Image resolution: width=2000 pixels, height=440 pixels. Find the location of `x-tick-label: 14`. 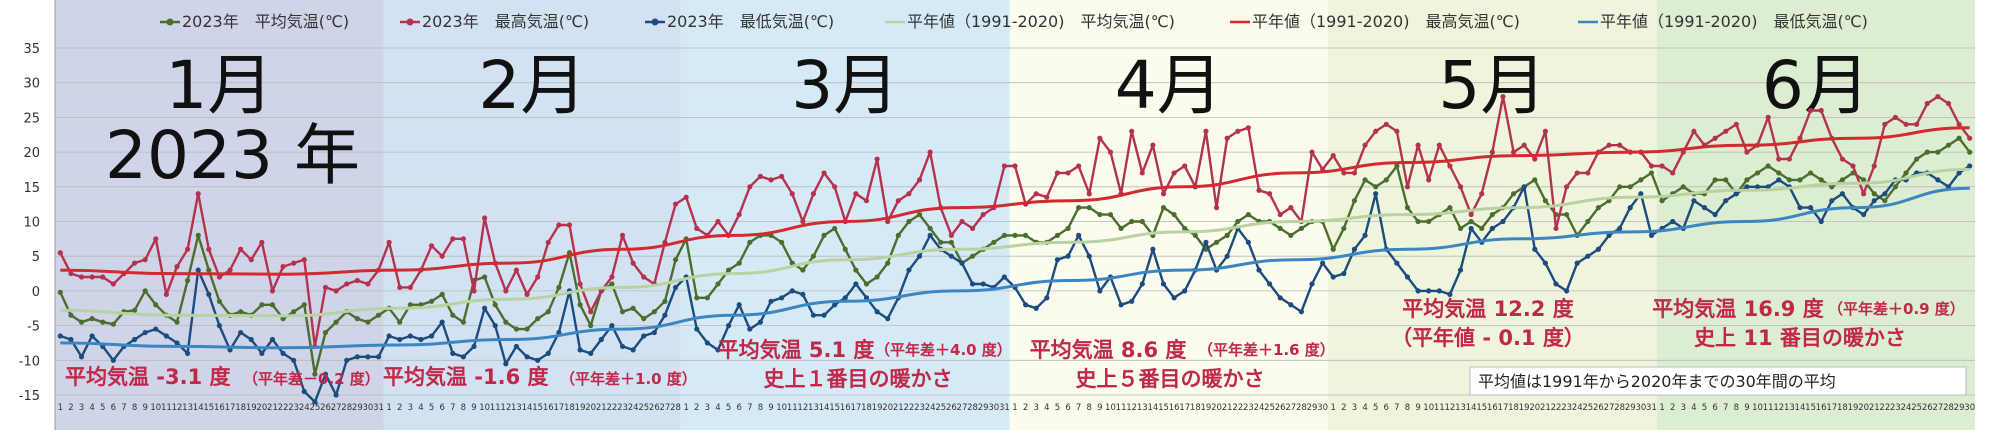

x-tick-label: 14 is located at coordinates (198, 408).